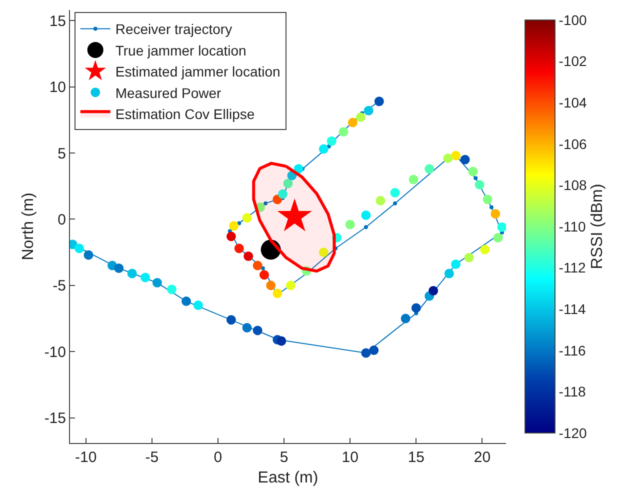  Describe the element at coordinates (284, 457) in the screenshot. I see `x-tick-label: 5` at that location.